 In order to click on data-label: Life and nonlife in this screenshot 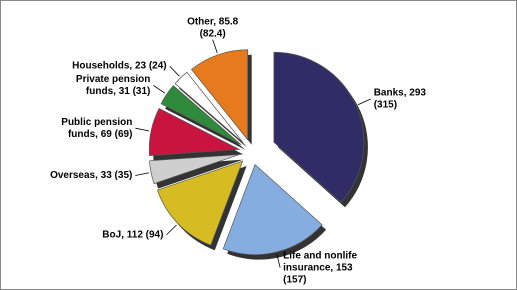, I will do `click(320, 255)`.